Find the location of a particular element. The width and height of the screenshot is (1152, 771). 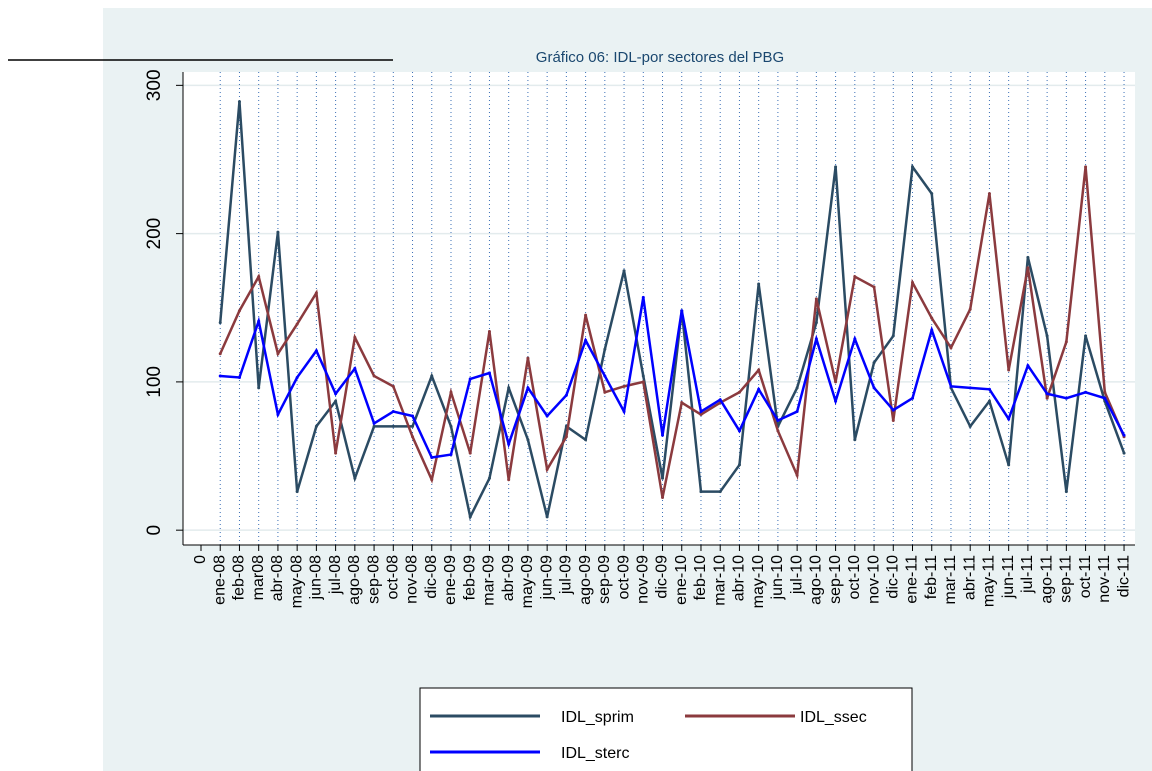

x-tick-label: jul-10 is located at coordinates (796, 575).